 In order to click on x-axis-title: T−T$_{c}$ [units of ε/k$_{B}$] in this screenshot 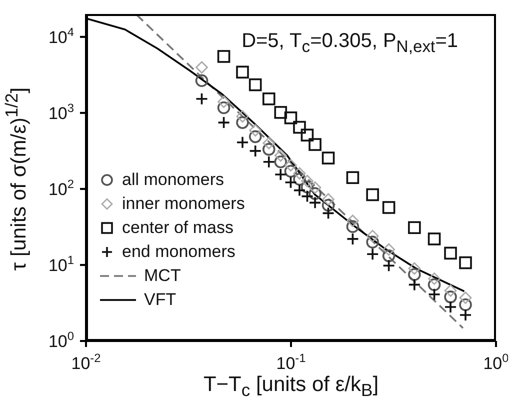, I will do `click(291, 387)`.